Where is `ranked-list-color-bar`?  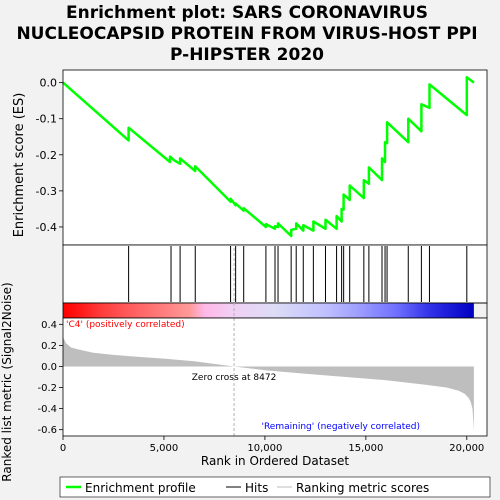 ranked-list-color-bar is located at coordinates (268, 310).